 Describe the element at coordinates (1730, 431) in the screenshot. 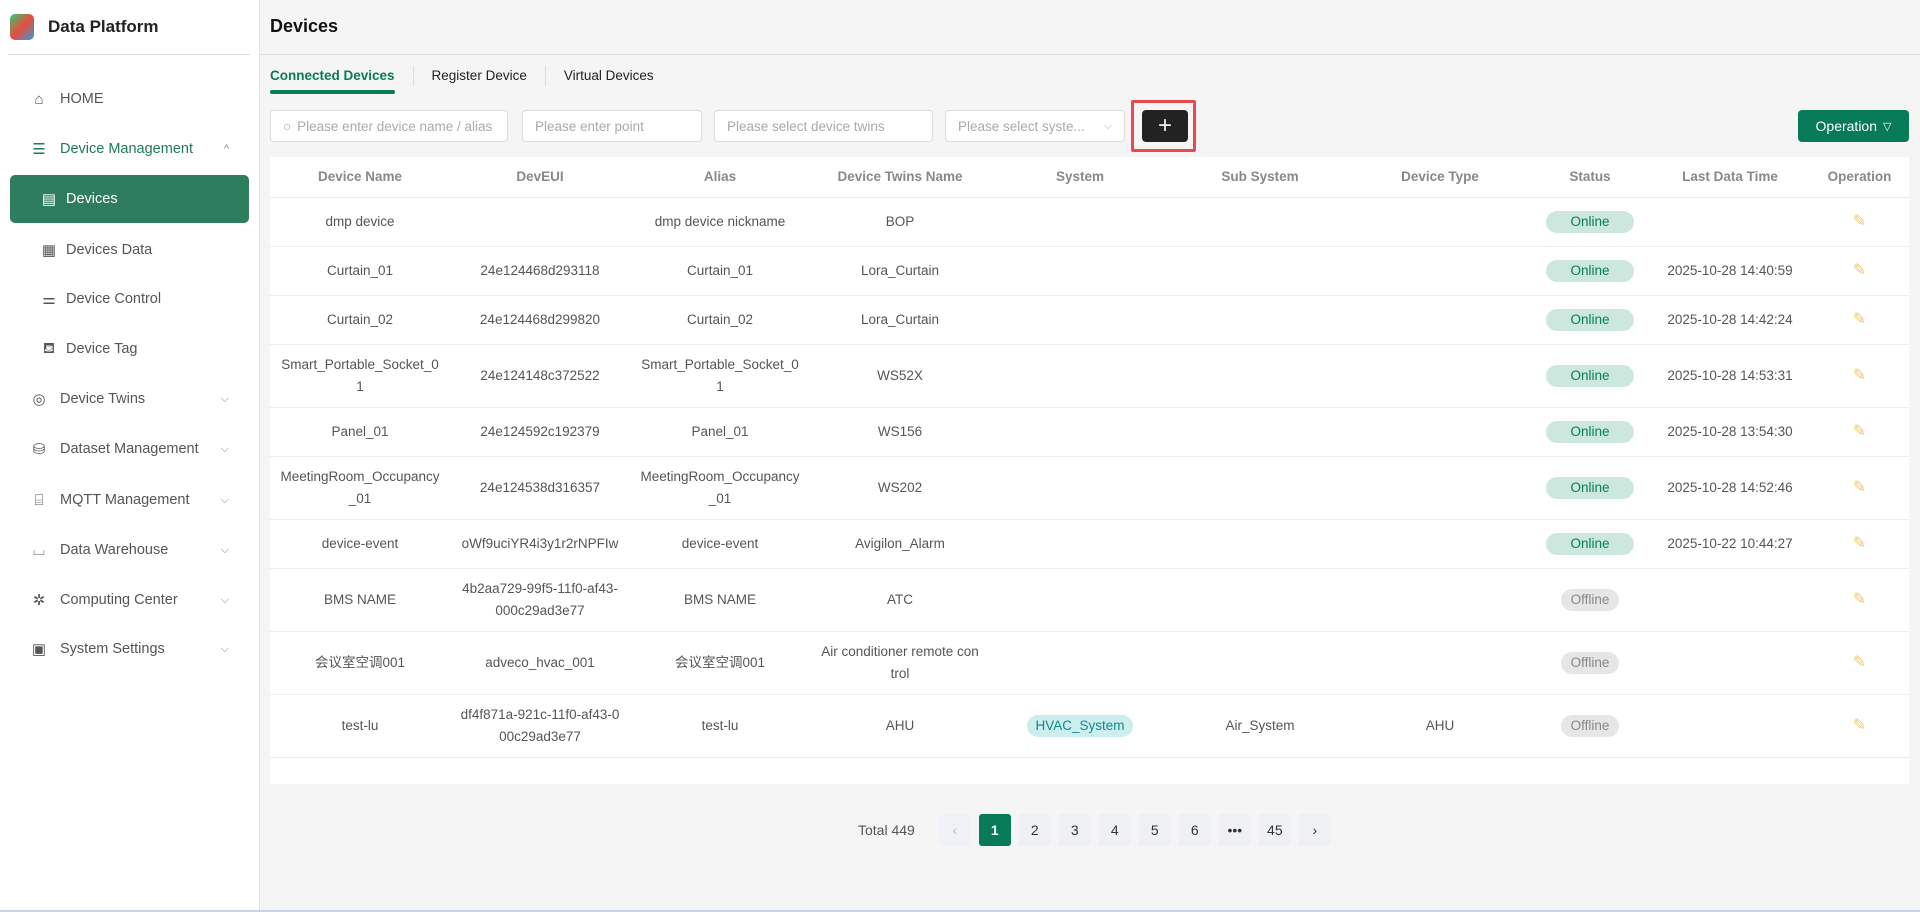

I see `last-data-time-cell: 2025-10-28 13:54:30` at that location.